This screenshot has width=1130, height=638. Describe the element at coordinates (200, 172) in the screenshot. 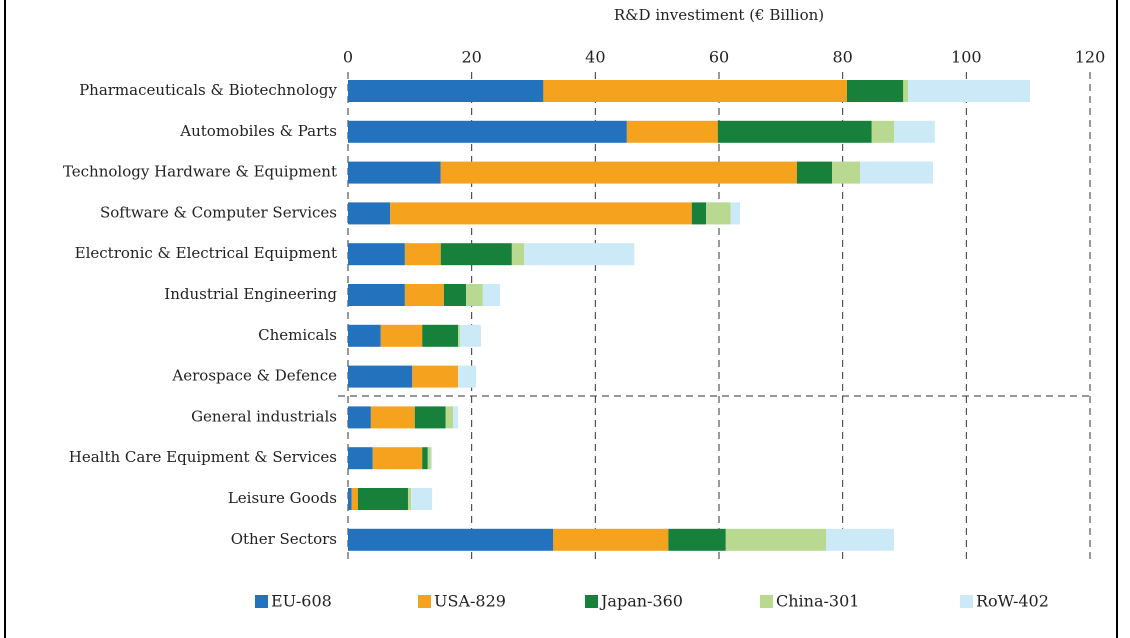

I see `y-tick-label: Technology Hardware & Equipment` at that location.